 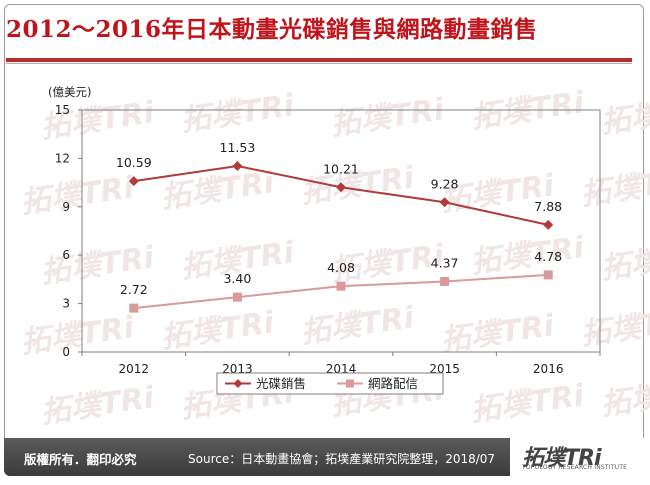 What do you see at coordinates (341, 291) in the screenshot?
I see `series-line` at bounding box center [341, 291].